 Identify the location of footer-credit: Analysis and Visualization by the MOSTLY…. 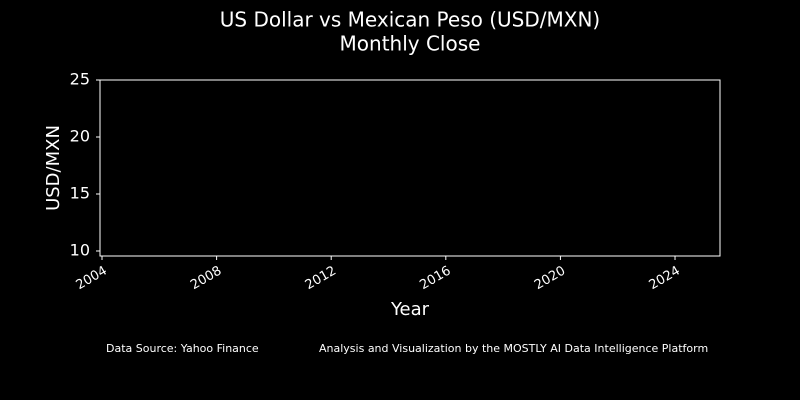
(513, 348).